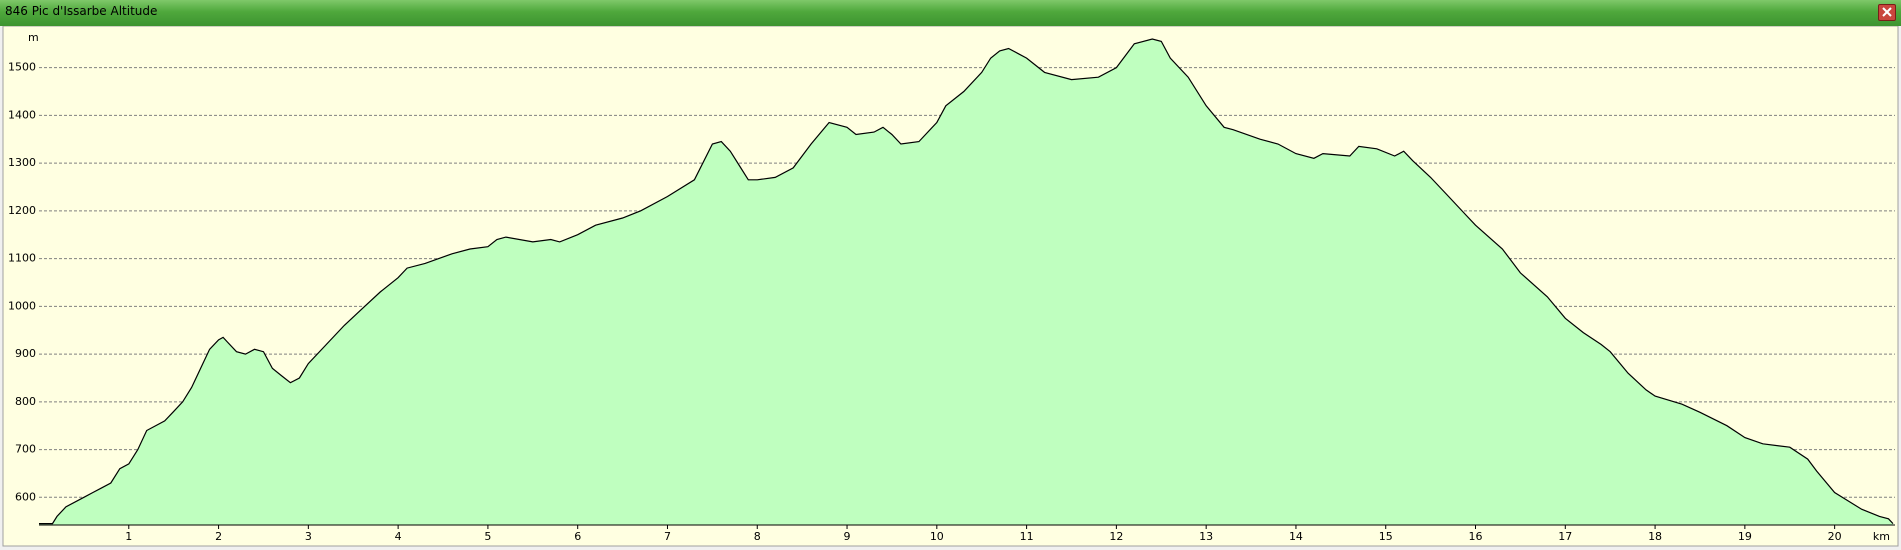  I want to click on x-tick-label: 14, so click(1296, 536).